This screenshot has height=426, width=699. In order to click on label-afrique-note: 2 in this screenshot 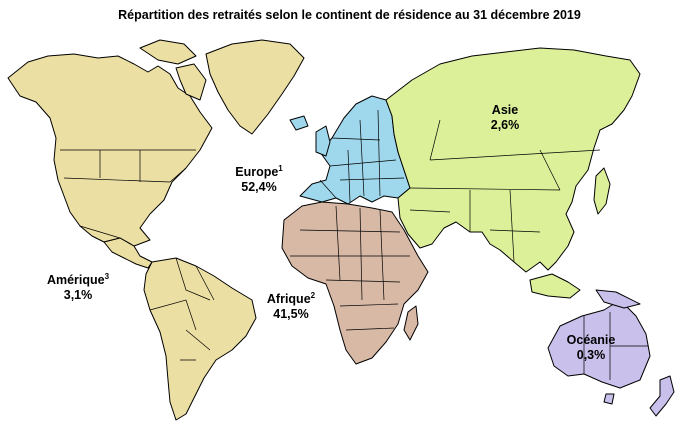, I will do `click(313, 295)`.